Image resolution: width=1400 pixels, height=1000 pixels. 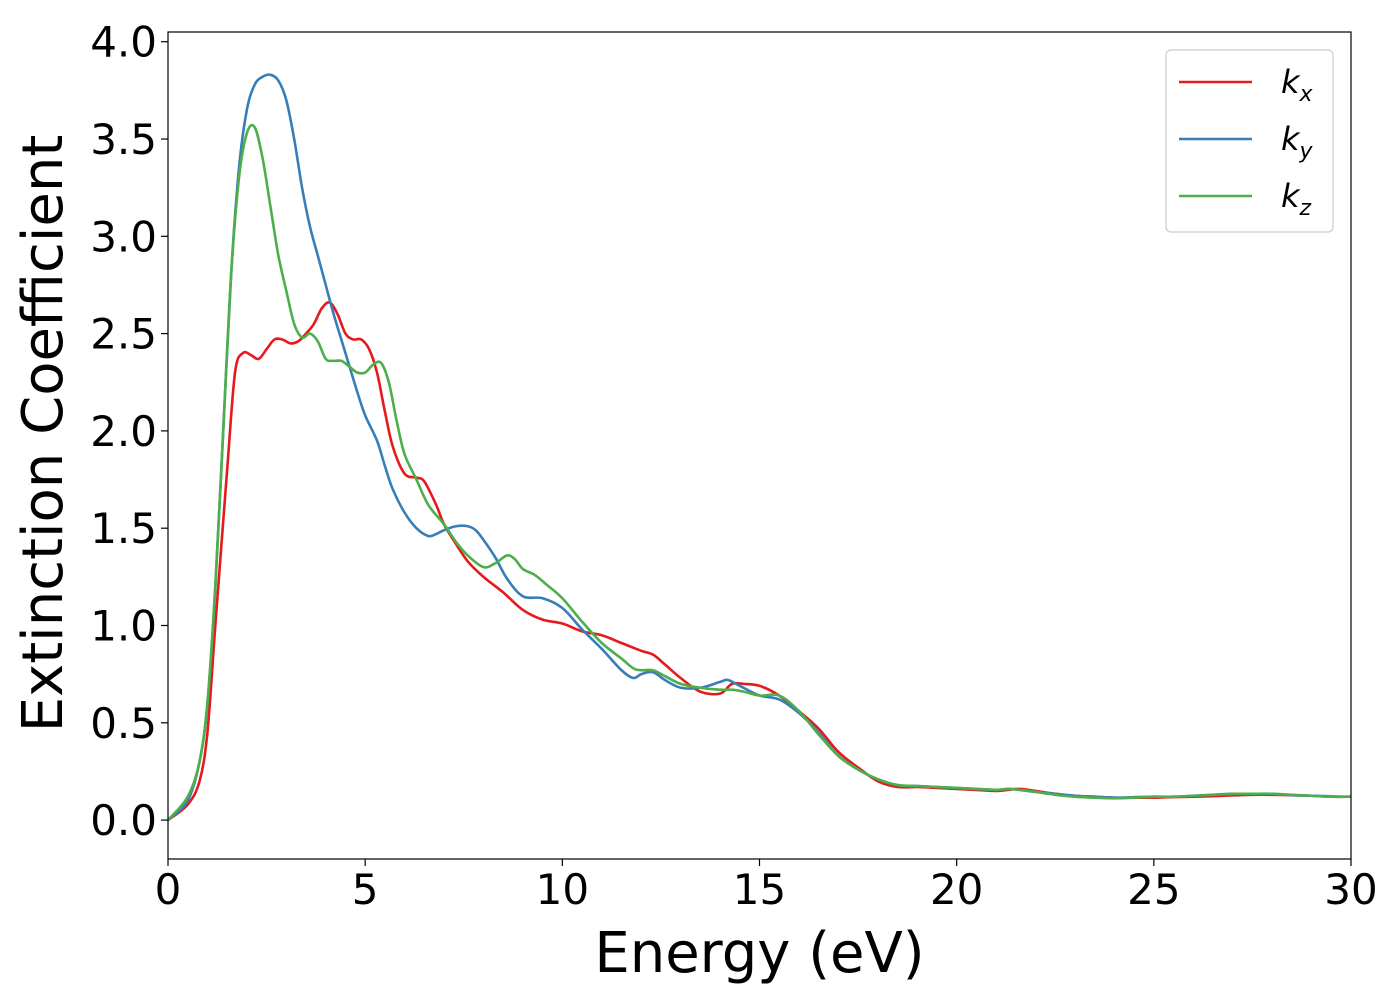 I want to click on legend-label: kx, so click(x=1297, y=85).